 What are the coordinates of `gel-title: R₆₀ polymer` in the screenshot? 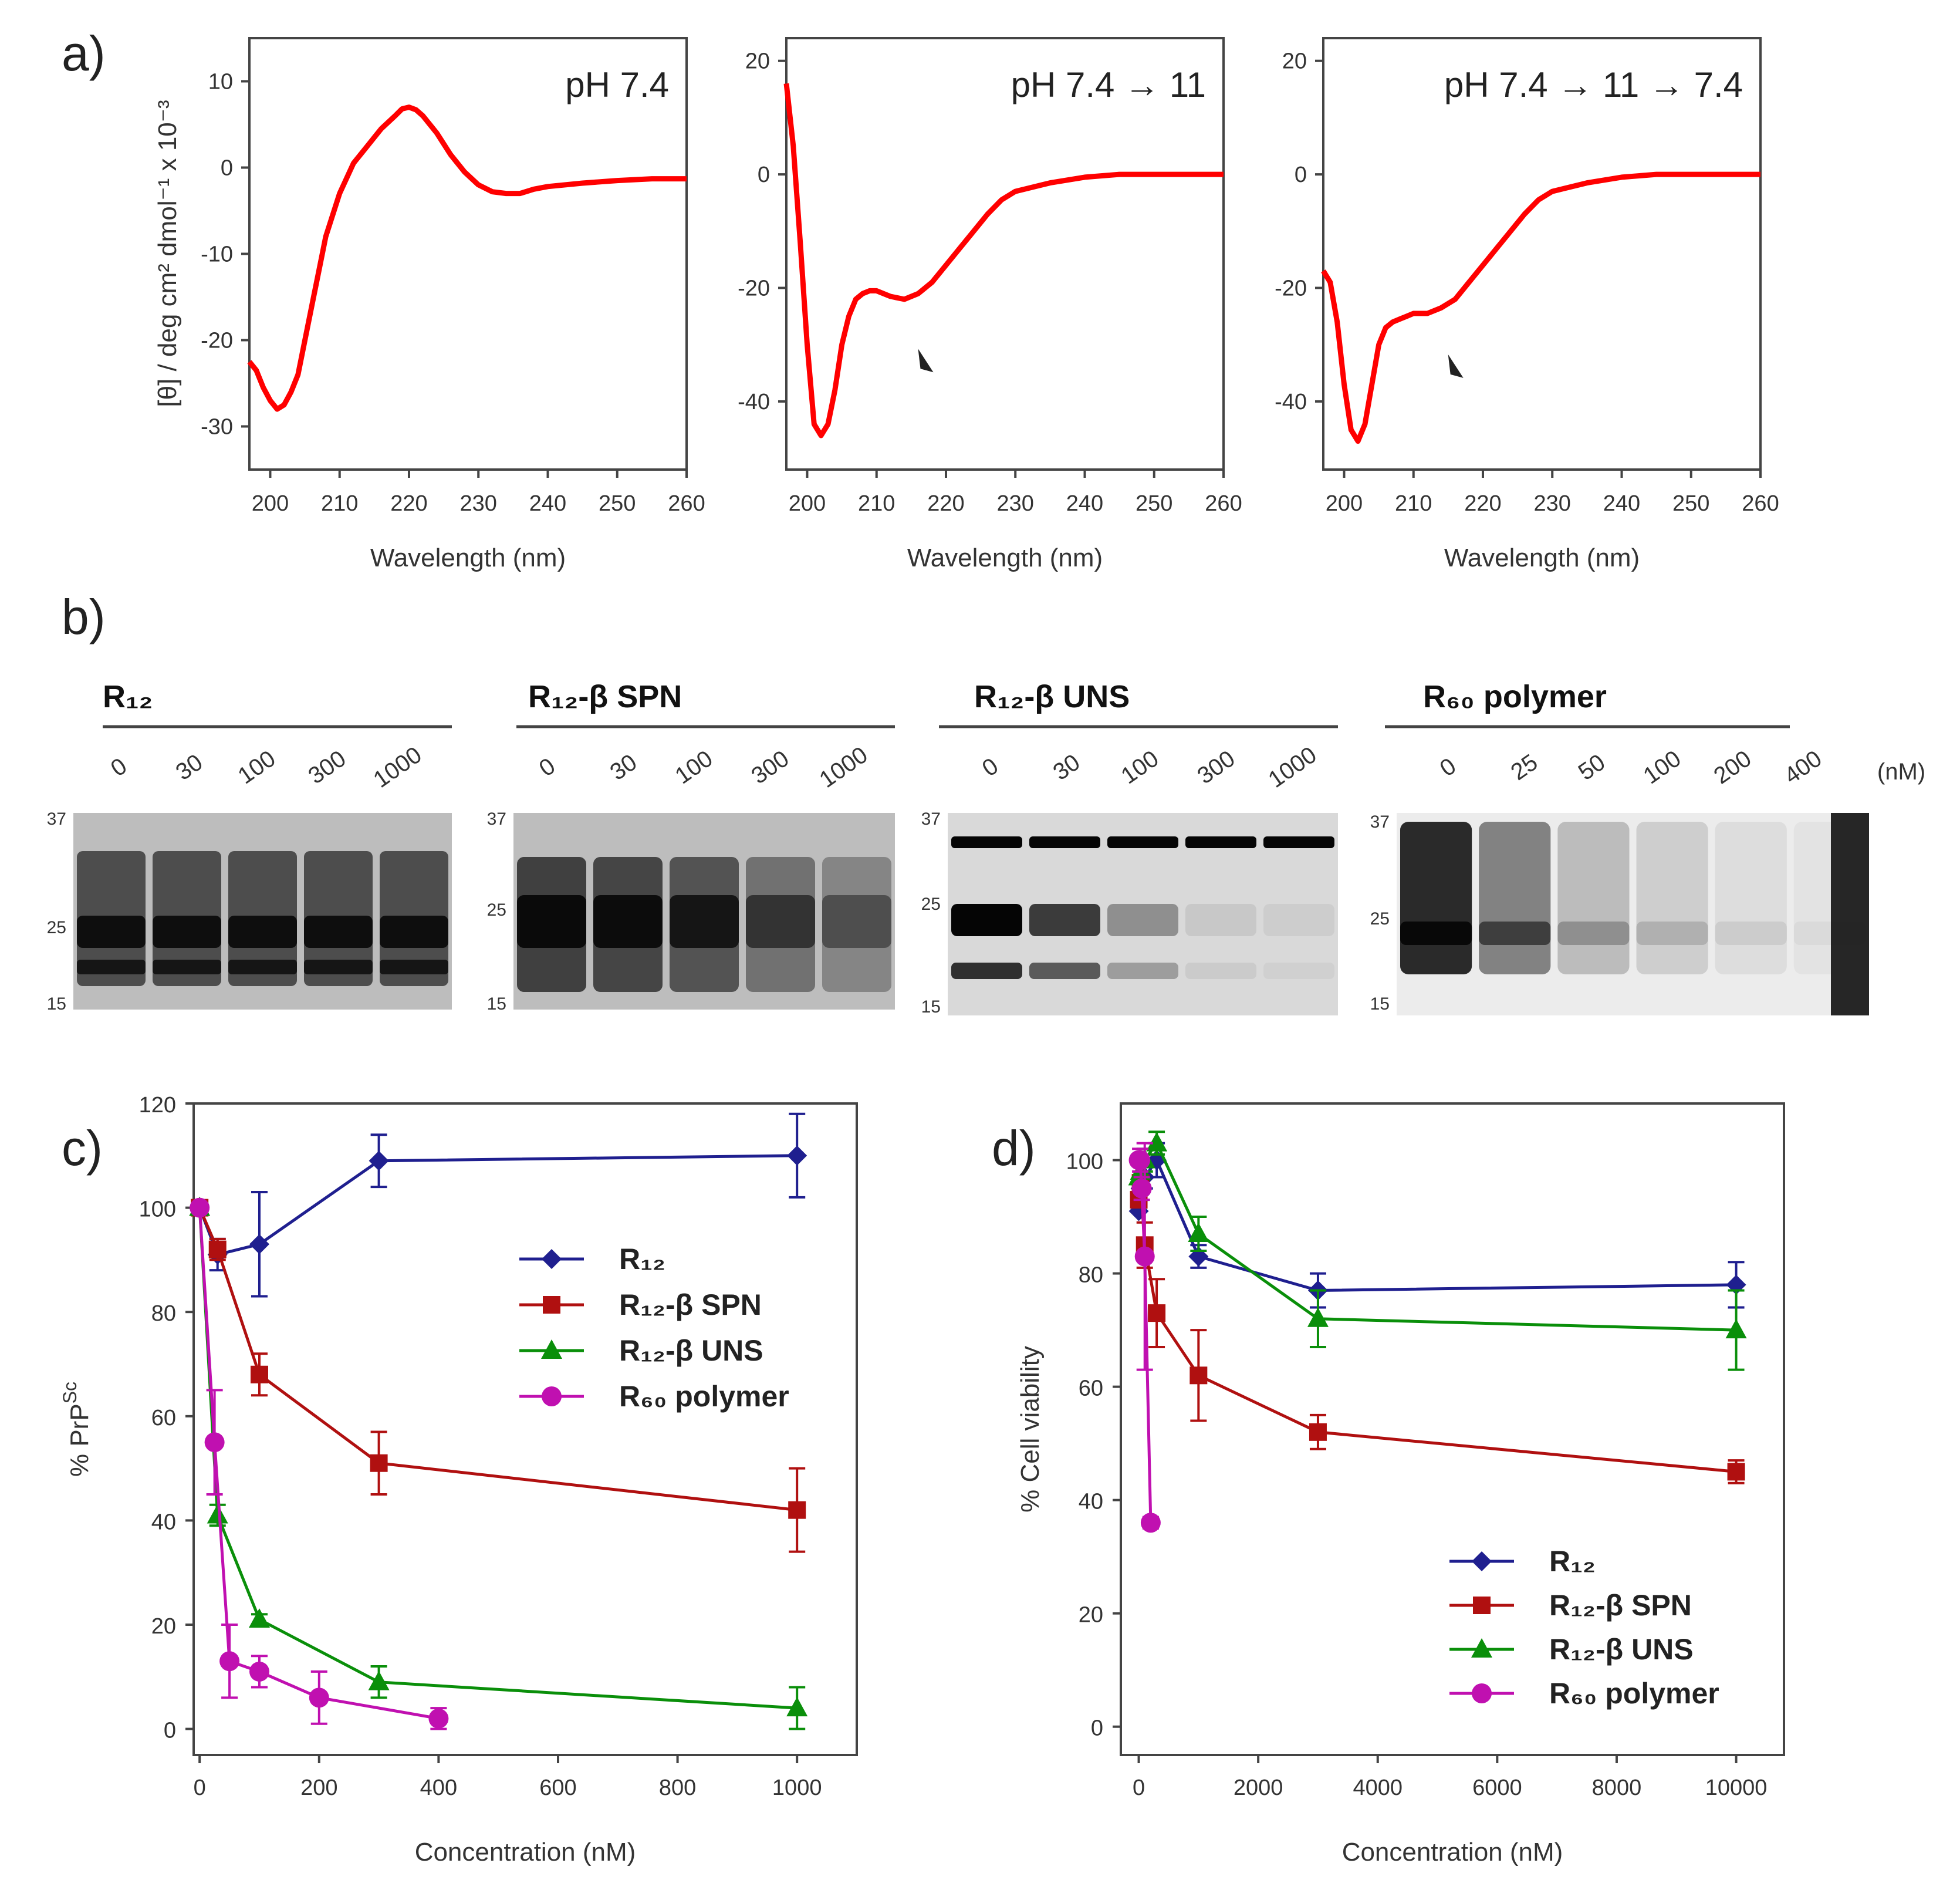 It's located at (1515, 696).